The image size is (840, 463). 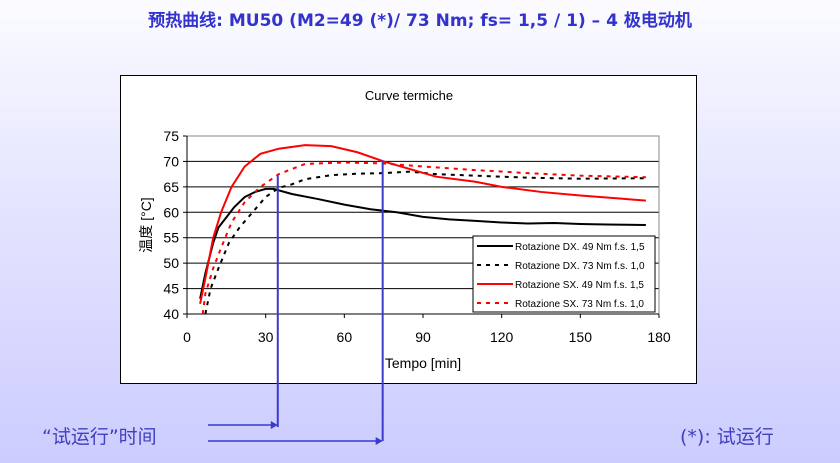 I want to click on legend-label: Rotazione DX. 49 Nm f.s. 1,5, so click(x=580, y=247).